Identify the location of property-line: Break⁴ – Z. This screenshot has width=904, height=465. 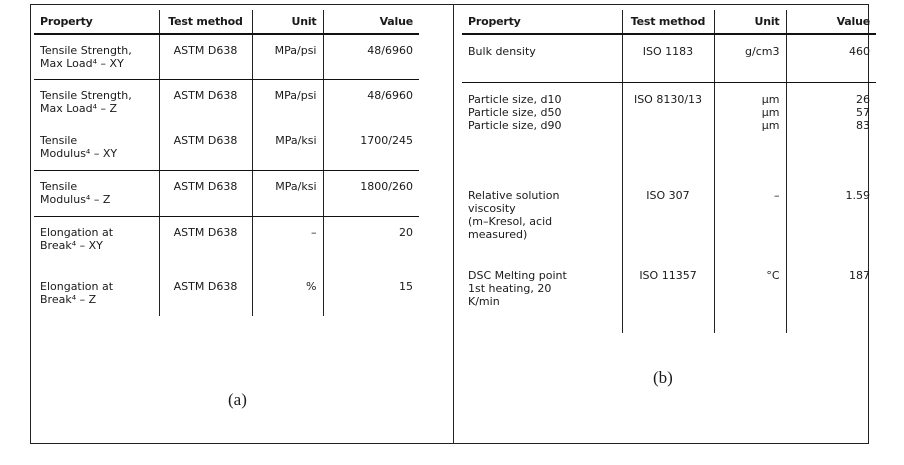
(68, 299).